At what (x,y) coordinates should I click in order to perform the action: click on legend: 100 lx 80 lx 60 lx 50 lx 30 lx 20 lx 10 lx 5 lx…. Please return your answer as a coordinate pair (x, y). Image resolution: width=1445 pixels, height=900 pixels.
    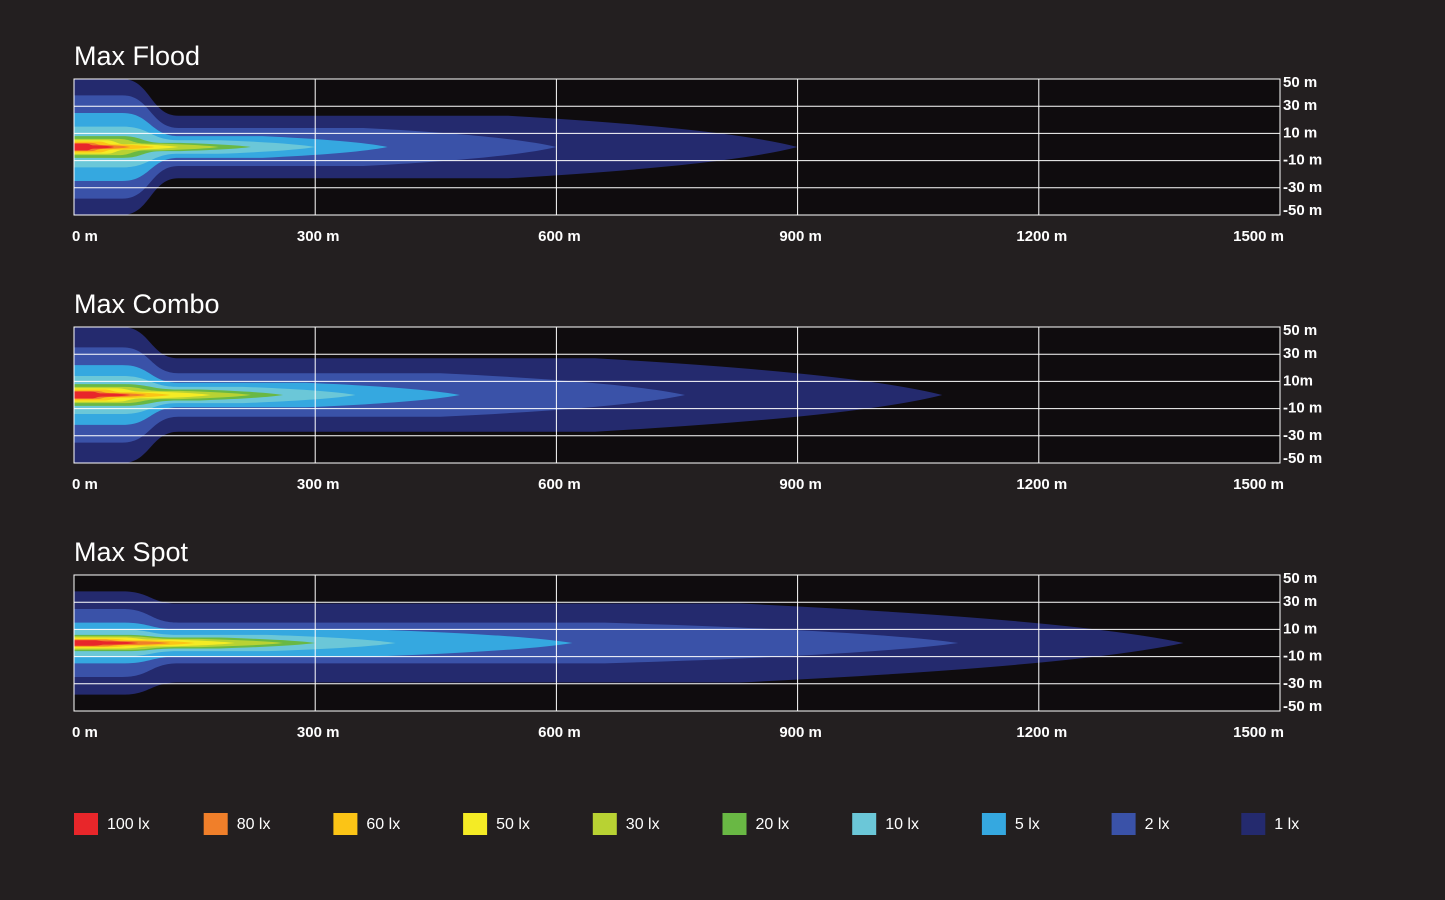
    Looking at the image, I should click on (686, 824).